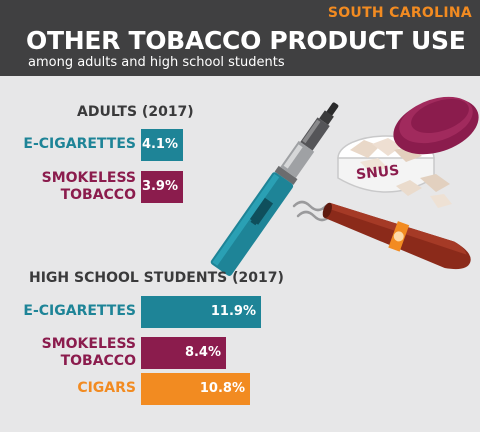 Image resolution: width=480 pixels, height=432 pixels. Describe the element at coordinates (156, 62) in the screenshot. I see `page-subtitle: among adults and high school students` at that location.